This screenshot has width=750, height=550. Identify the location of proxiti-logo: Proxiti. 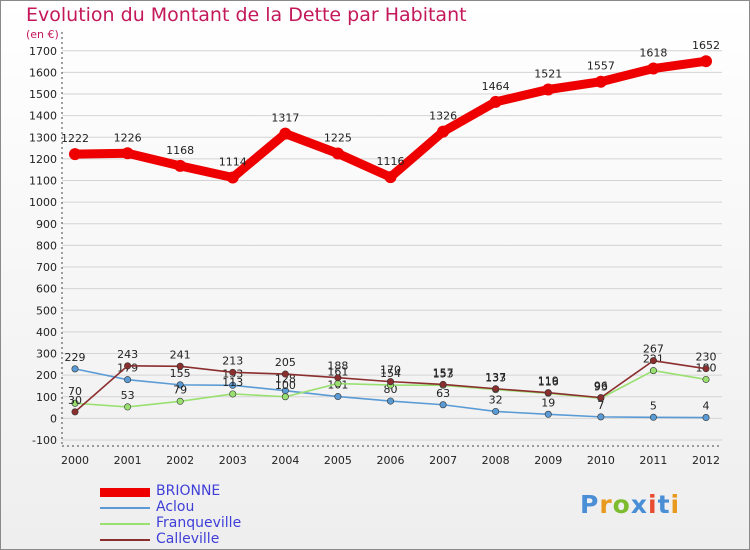
(630, 504).